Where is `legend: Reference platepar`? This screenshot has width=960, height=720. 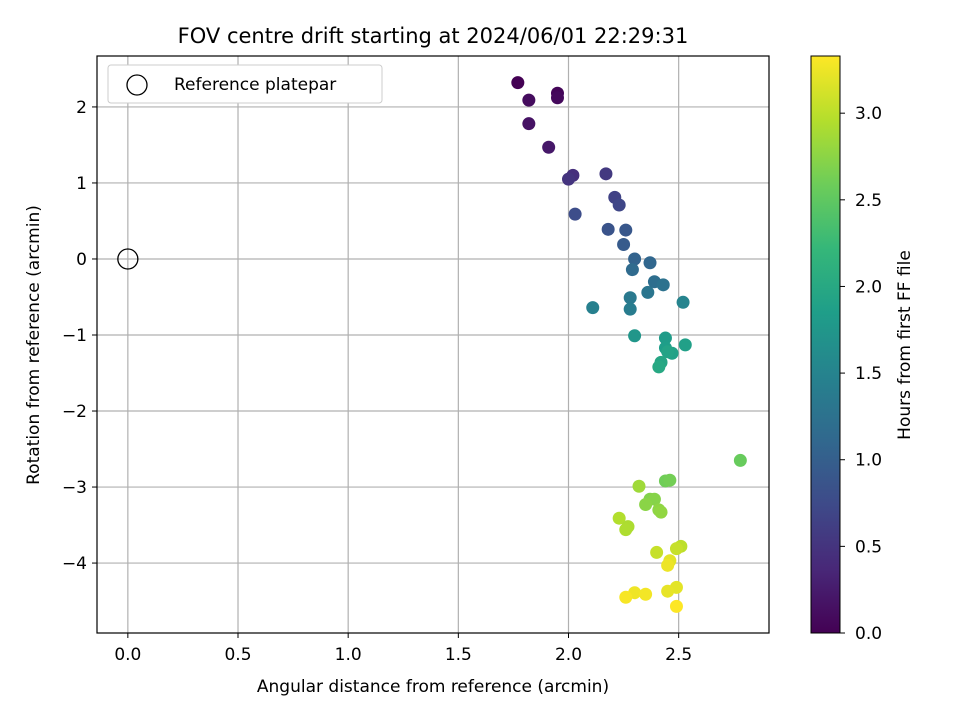
legend: Reference platepar is located at coordinates (245, 84).